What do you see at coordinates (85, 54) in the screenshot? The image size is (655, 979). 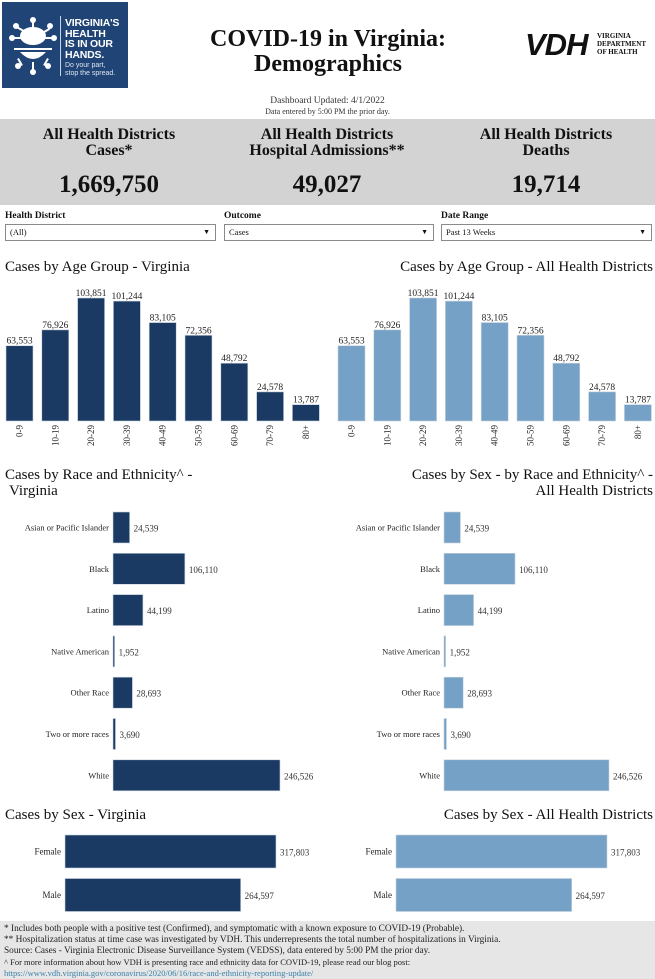 I see `logo-line: HANDS.` at bounding box center [85, 54].